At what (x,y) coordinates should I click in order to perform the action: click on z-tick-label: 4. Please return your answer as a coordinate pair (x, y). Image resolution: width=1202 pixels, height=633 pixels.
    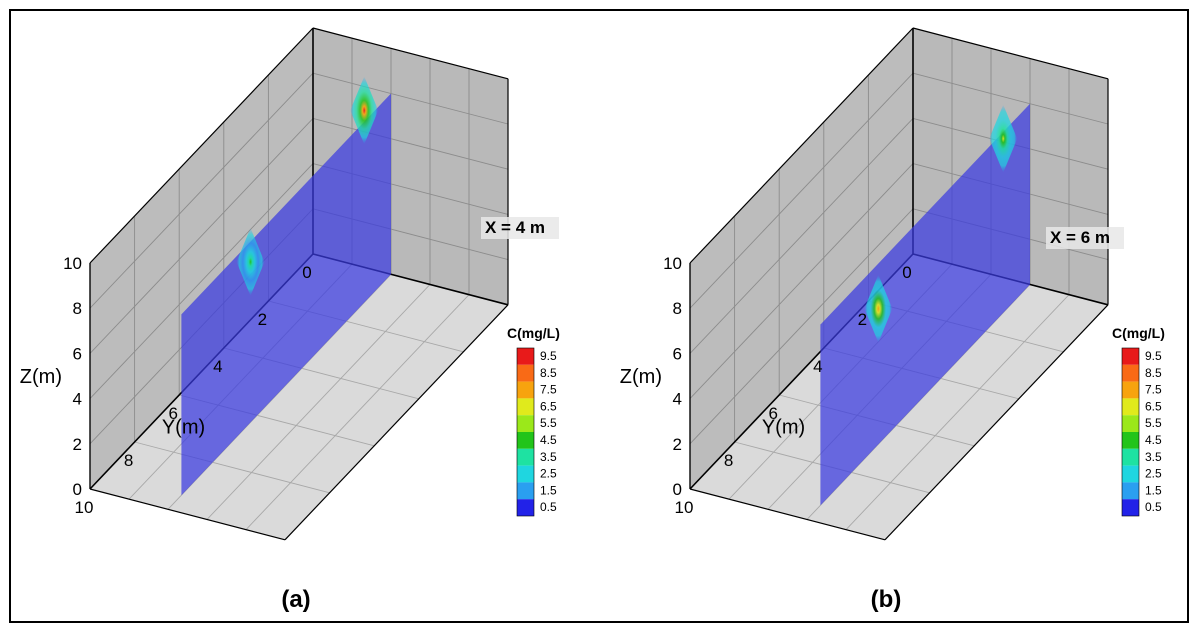
    Looking at the image, I should click on (677, 399).